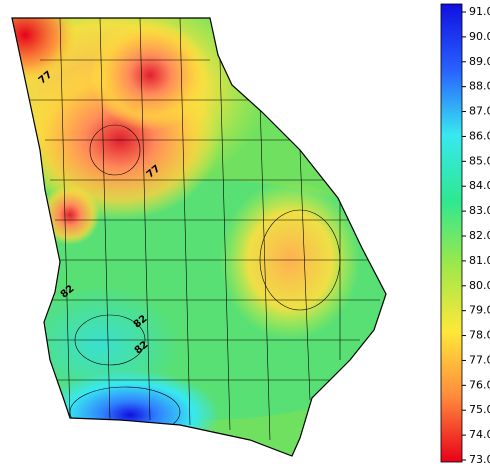 The image size is (490, 470). Describe the element at coordinates (479, 310) in the screenshot. I see `colorbar-tick-label: 79.0` at that location.